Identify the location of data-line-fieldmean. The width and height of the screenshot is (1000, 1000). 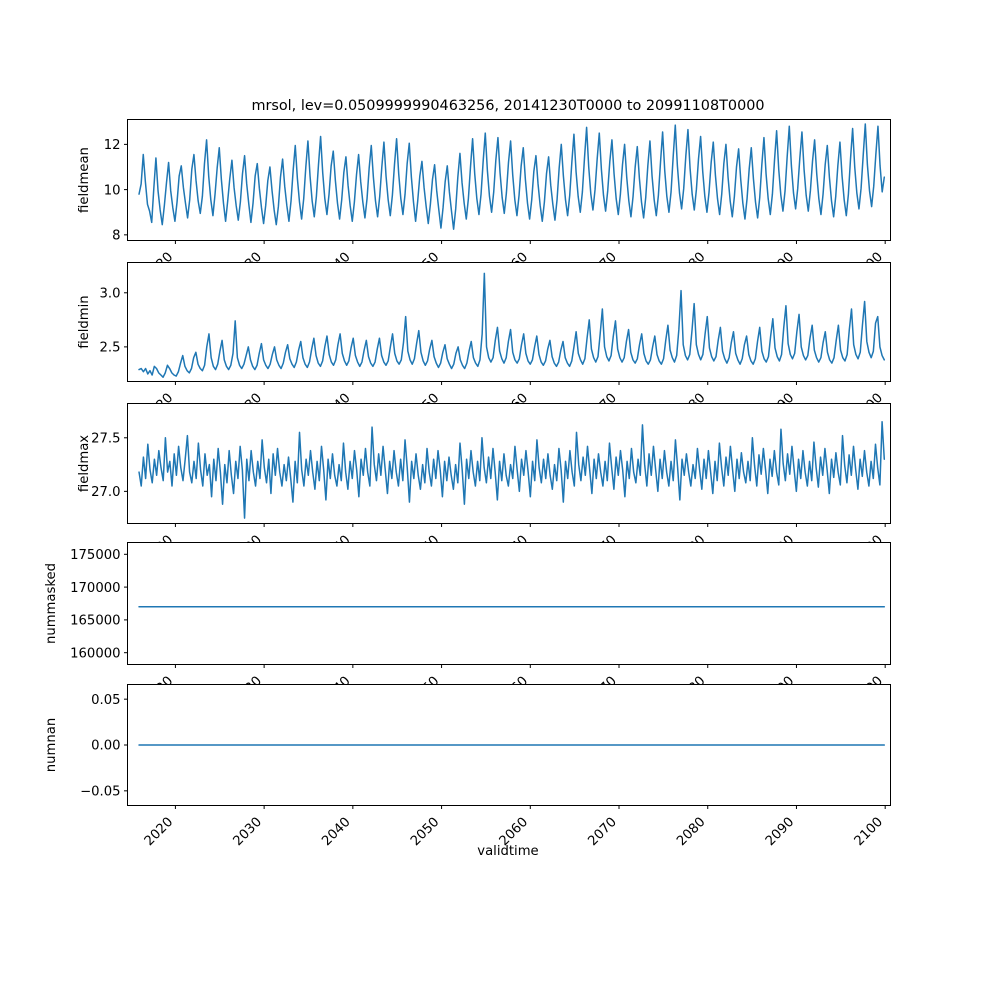
(512, 176).